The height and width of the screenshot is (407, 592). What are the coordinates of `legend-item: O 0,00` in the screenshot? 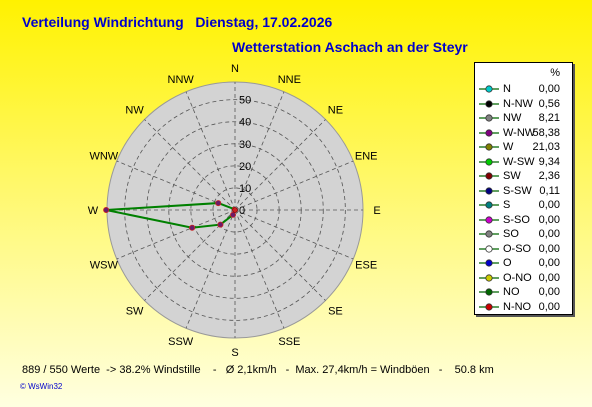 It's located at (523, 264).